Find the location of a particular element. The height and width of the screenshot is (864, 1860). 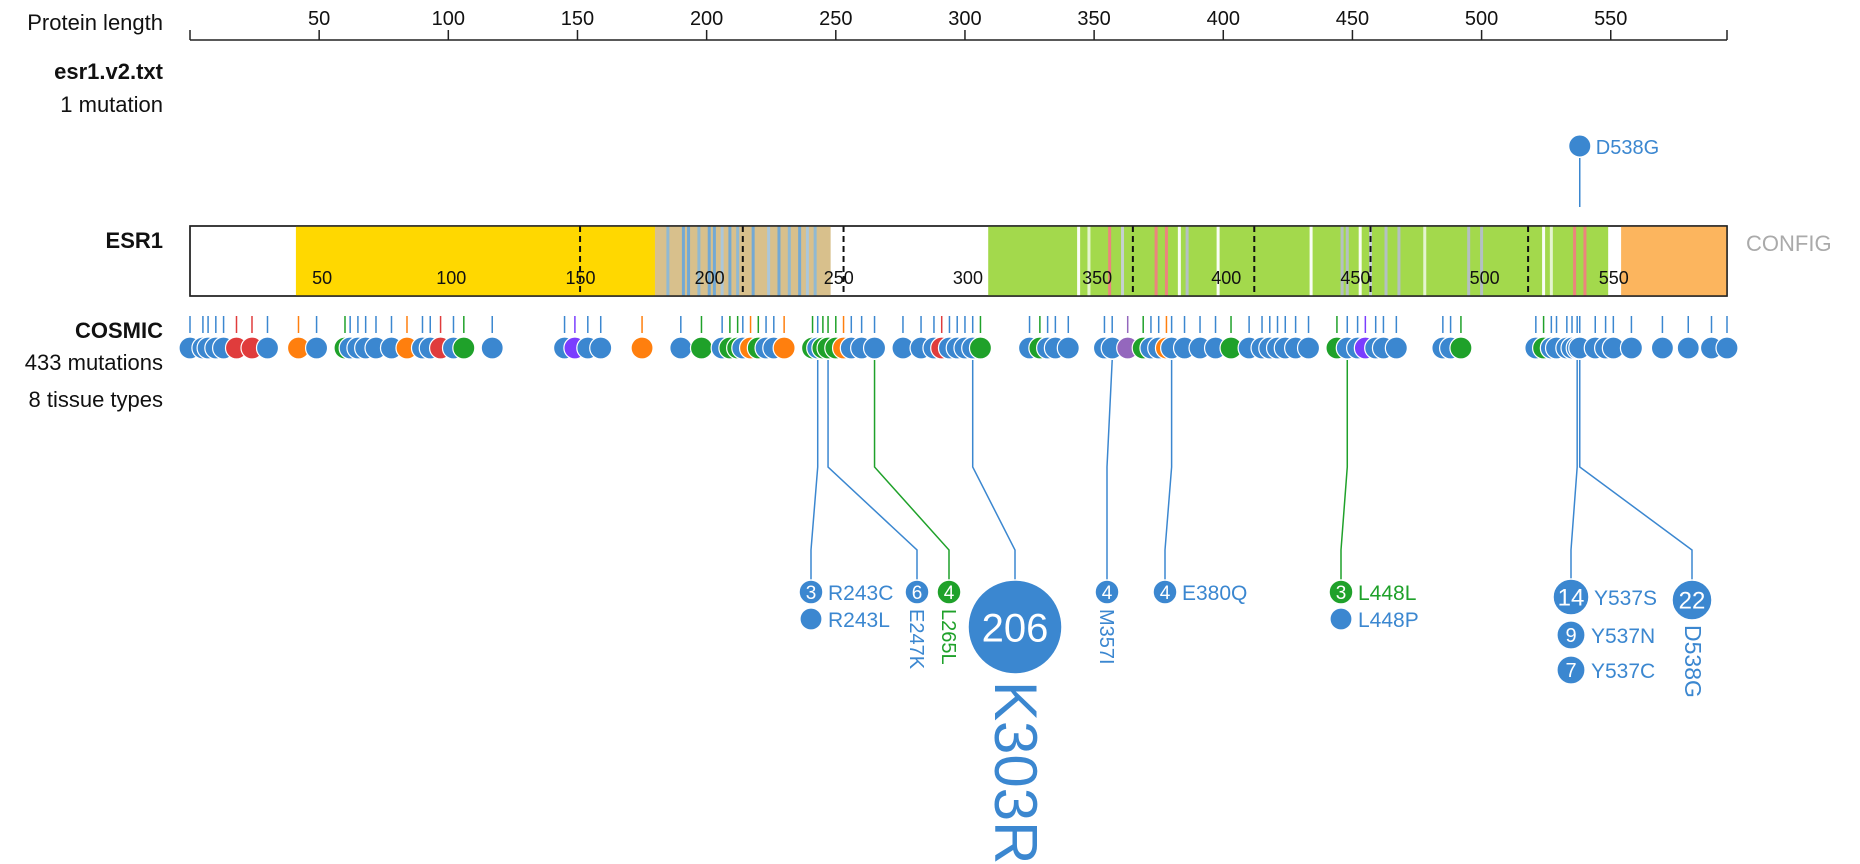

hotspot-count: 14 is located at coordinates (1571, 598).